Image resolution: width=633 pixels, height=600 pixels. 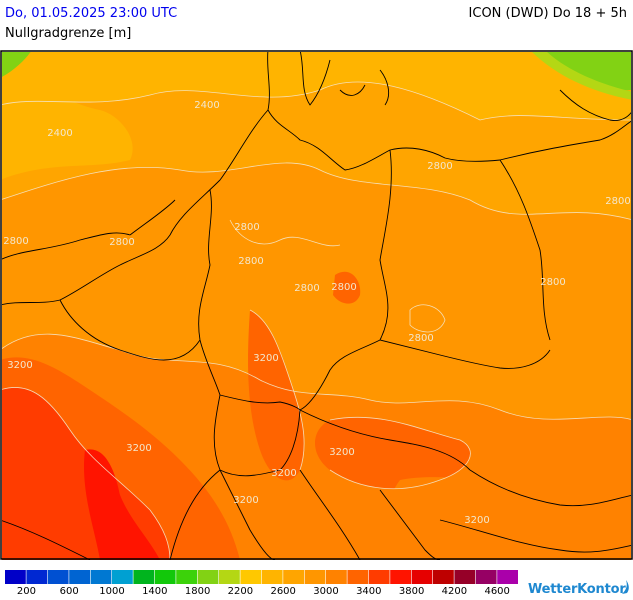 What do you see at coordinates (586, 71) in the screenshot?
I see `field-green-ne` at bounding box center [586, 71].